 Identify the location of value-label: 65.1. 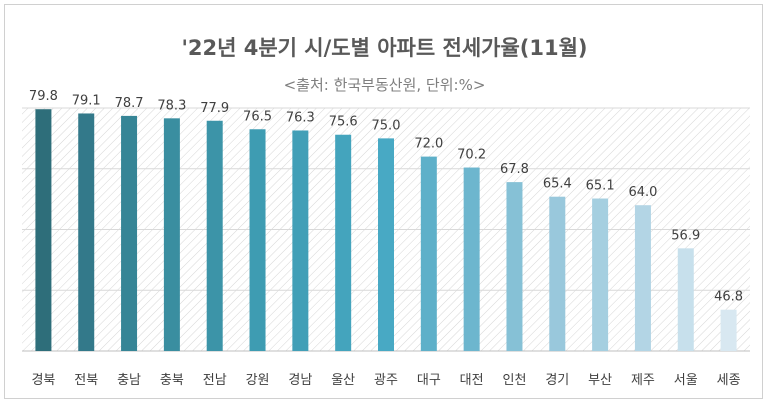
(600, 186).